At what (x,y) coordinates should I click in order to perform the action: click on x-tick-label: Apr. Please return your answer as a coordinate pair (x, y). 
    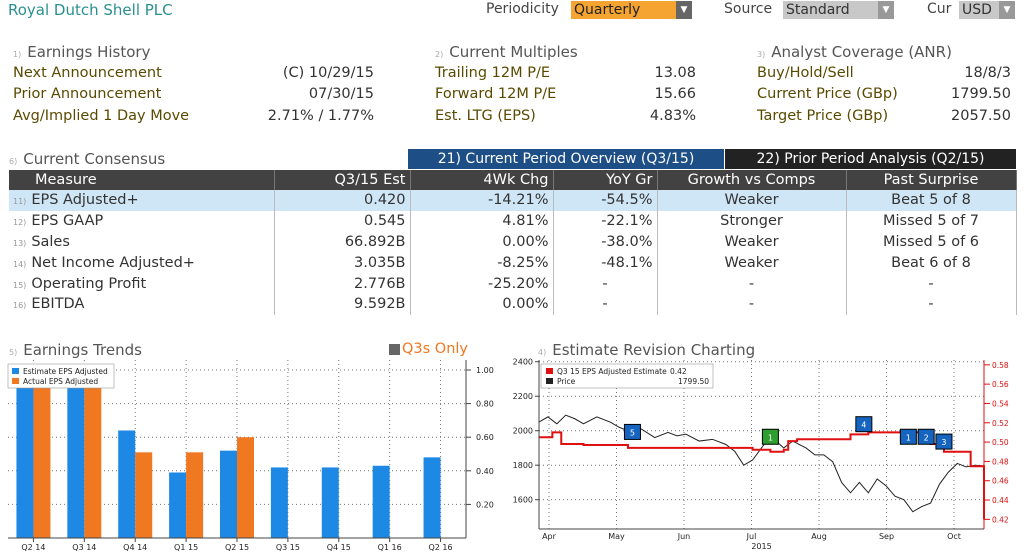
    Looking at the image, I should click on (549, 536).